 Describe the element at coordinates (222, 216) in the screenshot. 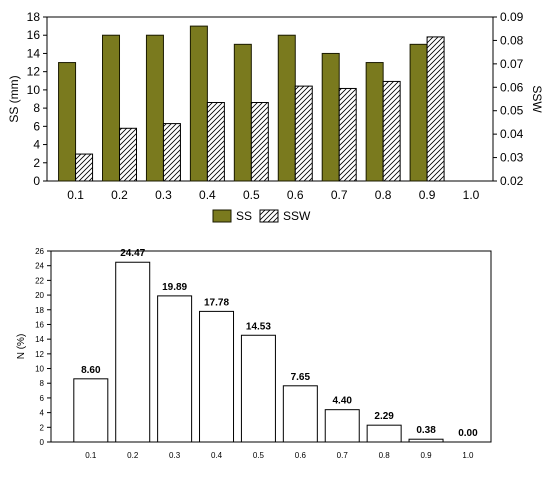

I see `legend-swatch-ss` at that location.